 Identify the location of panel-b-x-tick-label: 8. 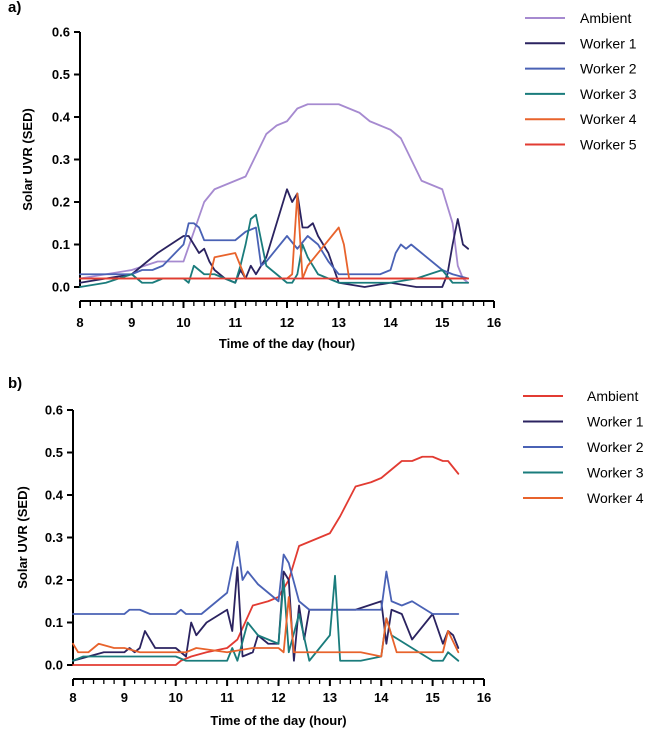
(72, 697).